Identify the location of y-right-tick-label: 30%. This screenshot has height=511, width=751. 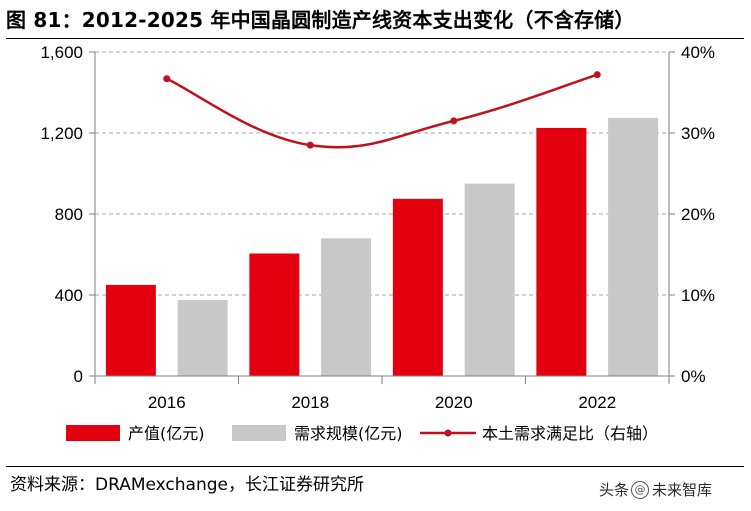
(698, 133).